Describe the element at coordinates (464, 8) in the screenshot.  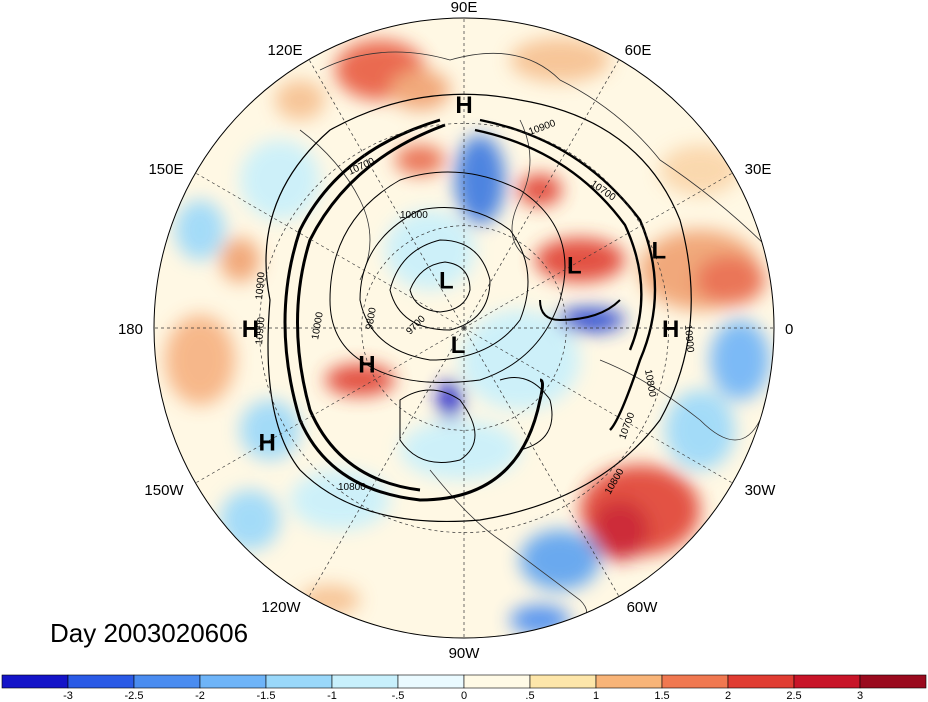
I see `lon-label-90e: 90E` at that location.